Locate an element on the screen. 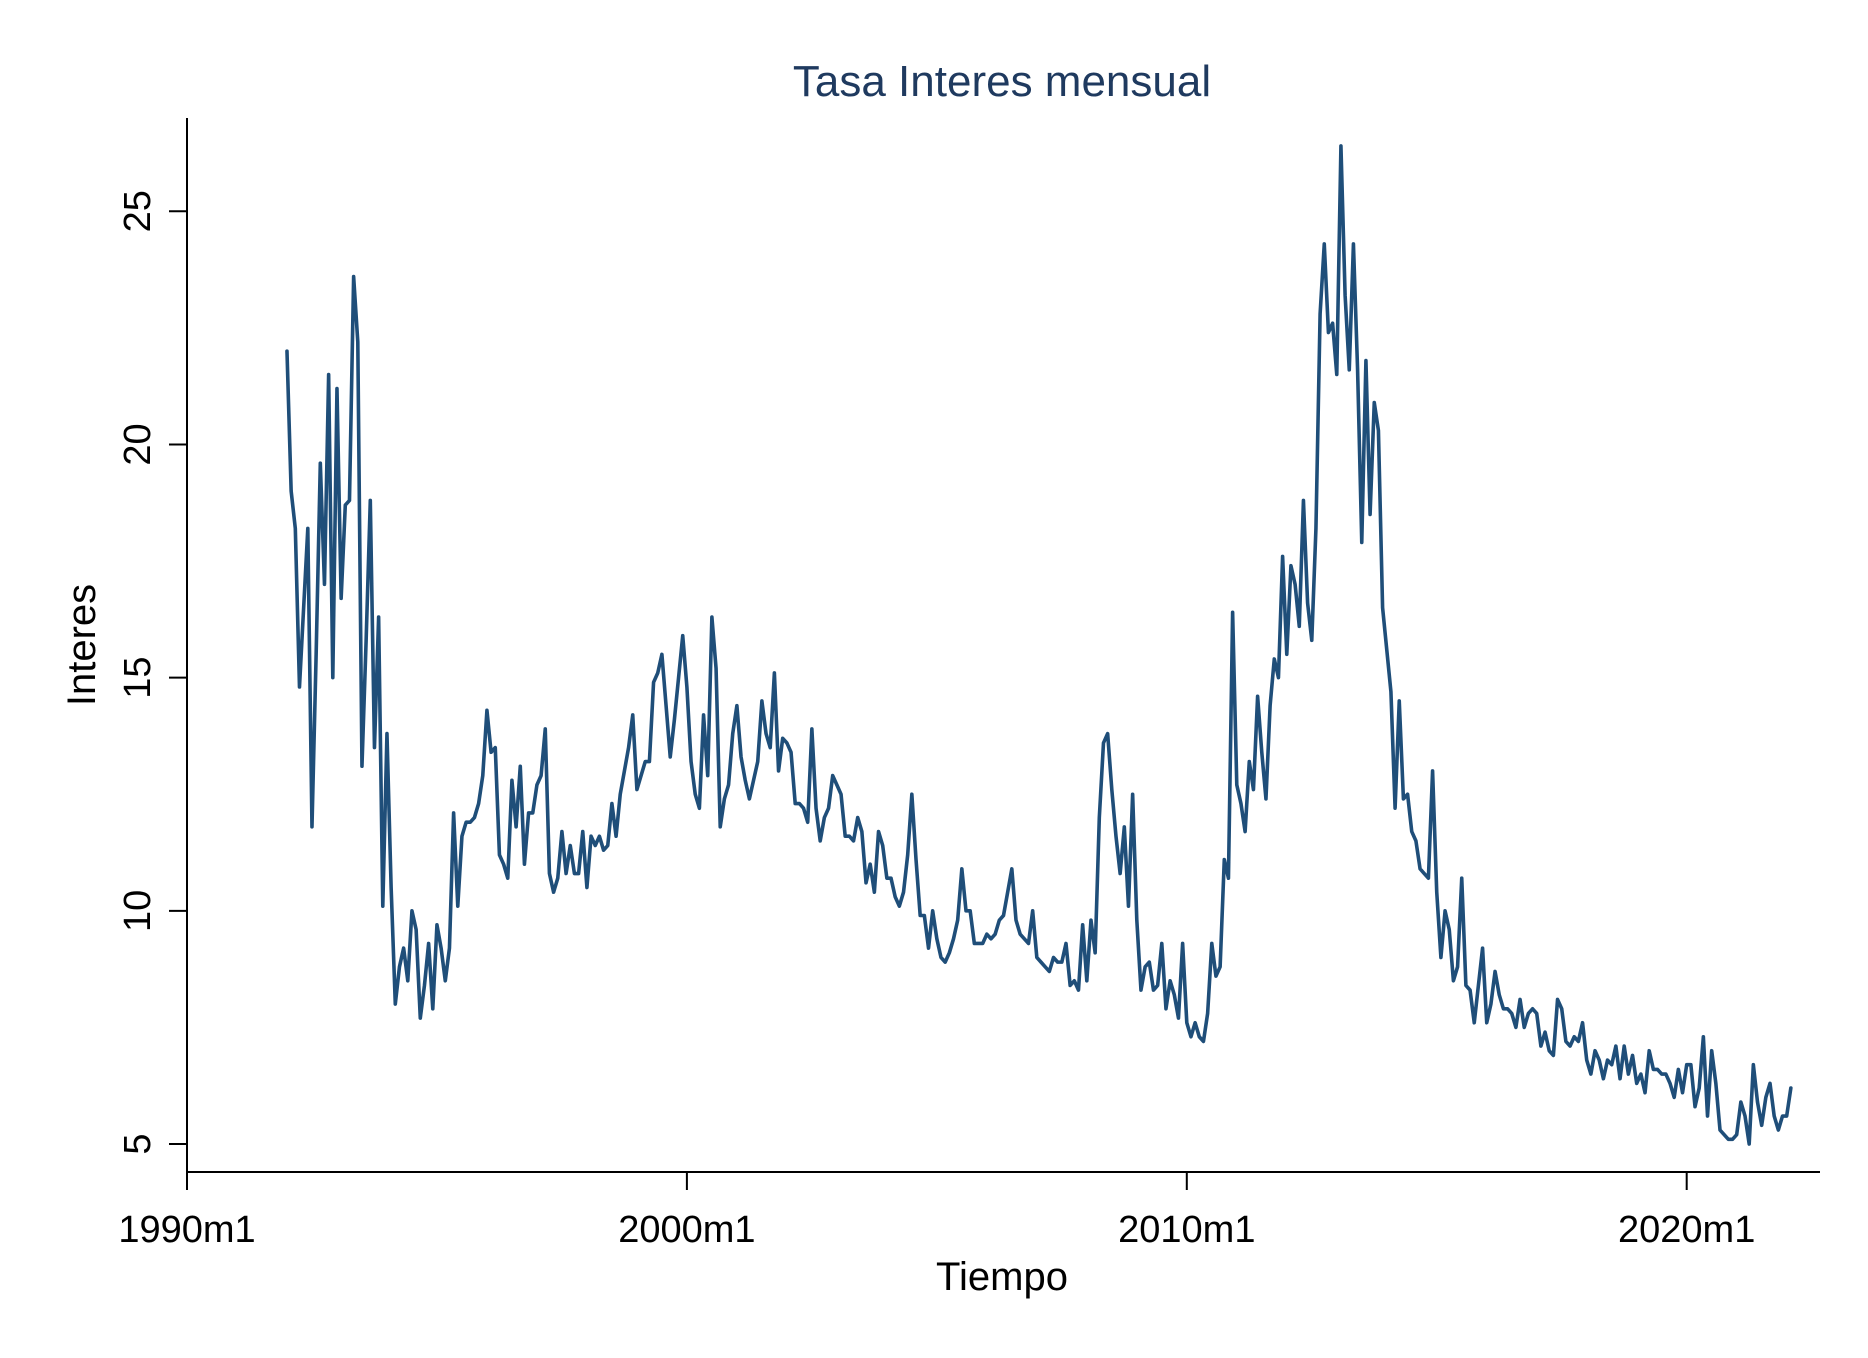 The height and width of the screenshot is (1358, 1868). x-tick-label: 2020m1 is located at coordinates (1686, 1230).